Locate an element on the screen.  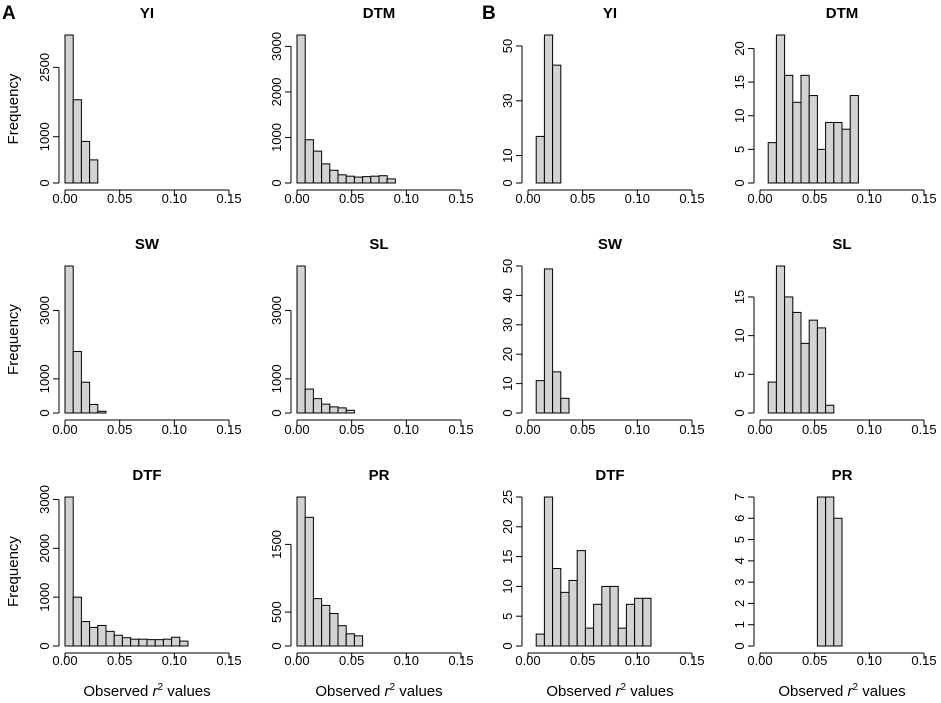
histogram-a-yi: YI 0.00 0.05 0.10 0.15 0 1000 2500 Frequency is located at coordinates (123, 105).